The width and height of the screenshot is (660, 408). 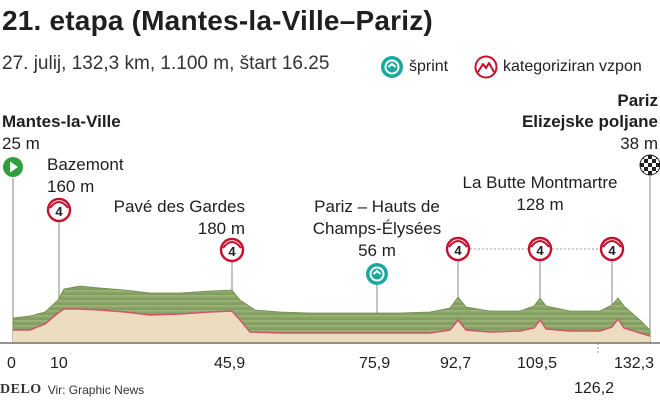 I want to click on km-marker: 132,3, so click(x=634, y=363).